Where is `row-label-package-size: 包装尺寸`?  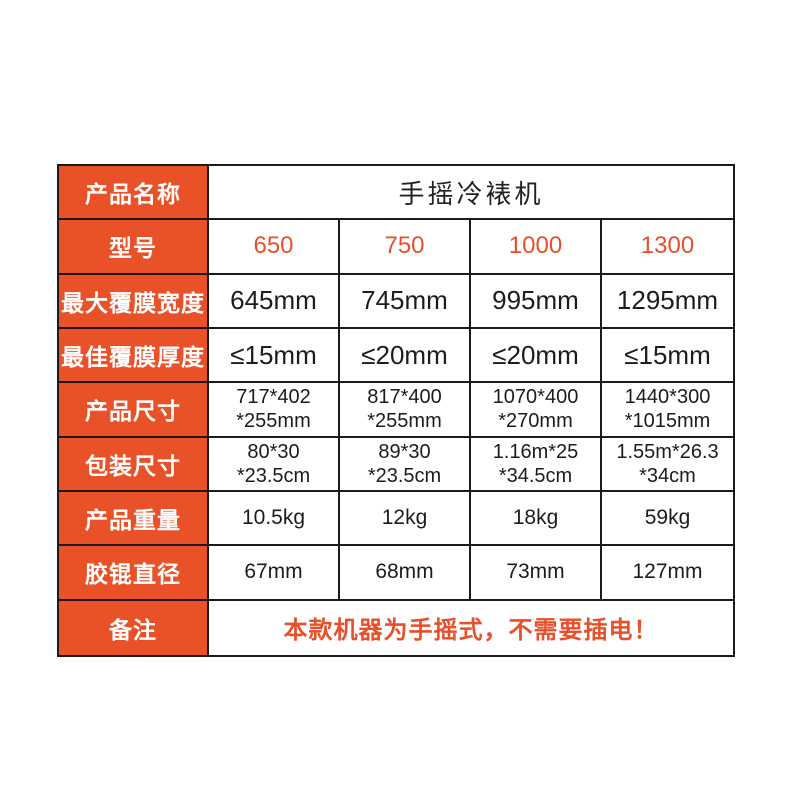
row-label-package-size: 包装尺寸 is located at coordinates (134, 464).